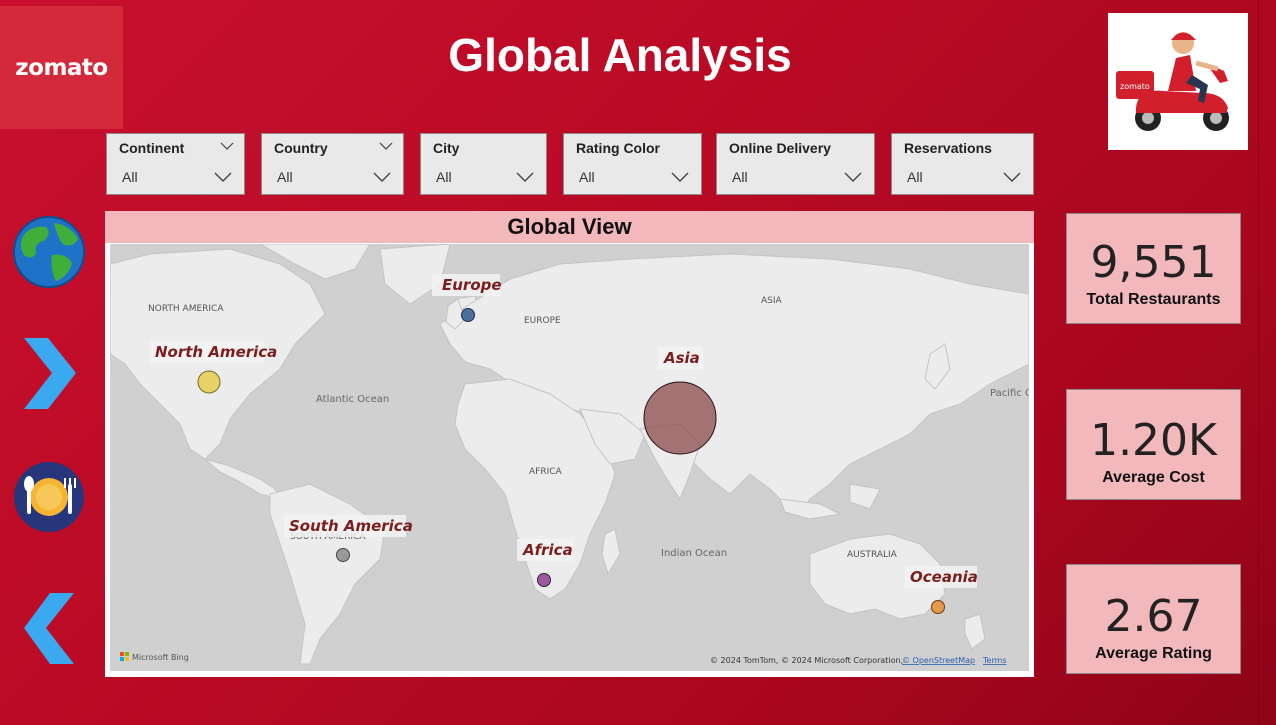  I want to click on base-label: AFRICA, so click(546, 472).